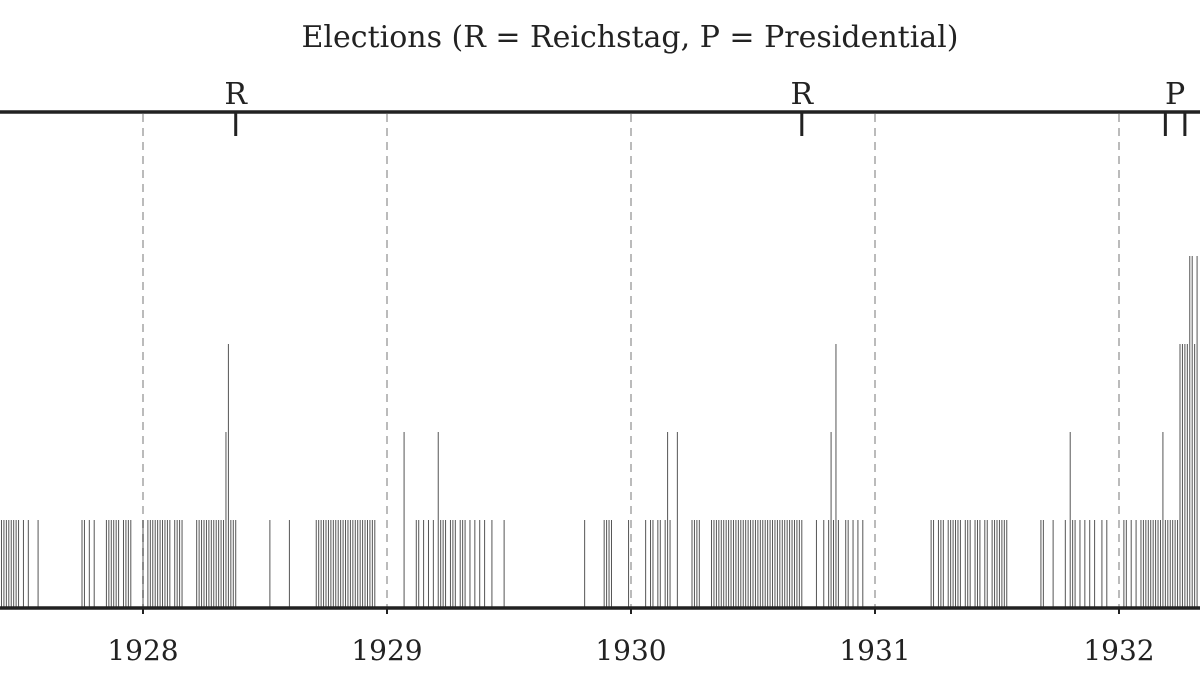  Describe the element at coordinates (630, 650) in the screenshot. I see `x-tick-label-1930: 1930` at that location.